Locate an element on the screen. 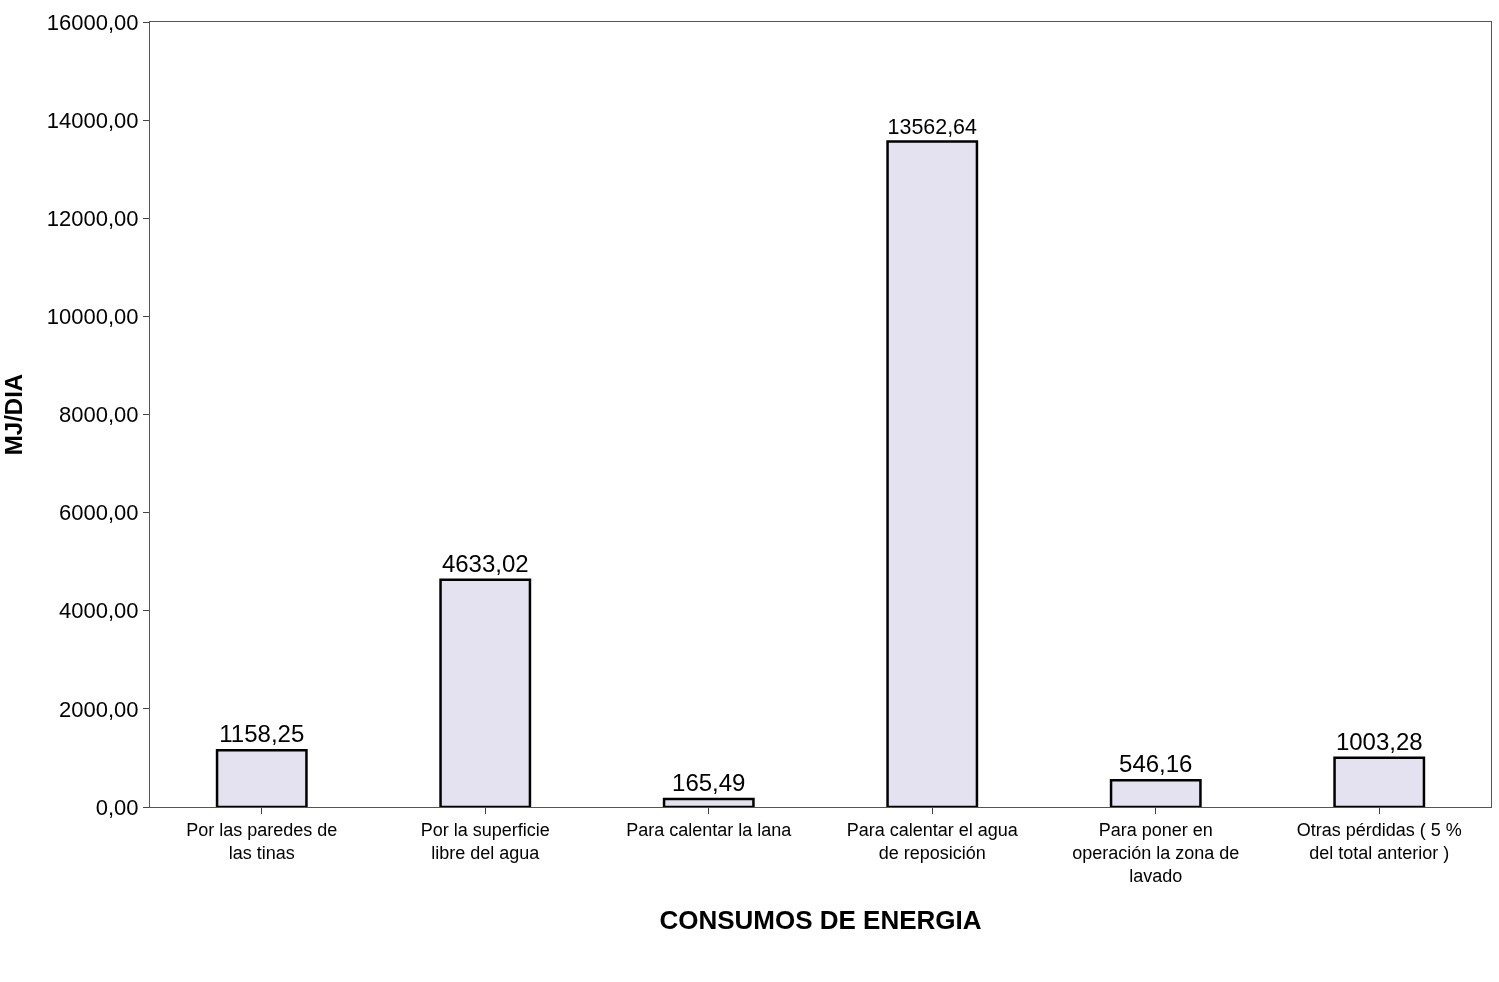 This screenshot has width=1499, height=982. y-axis-title: MJ/DIA is located at coordinates (13, 414).